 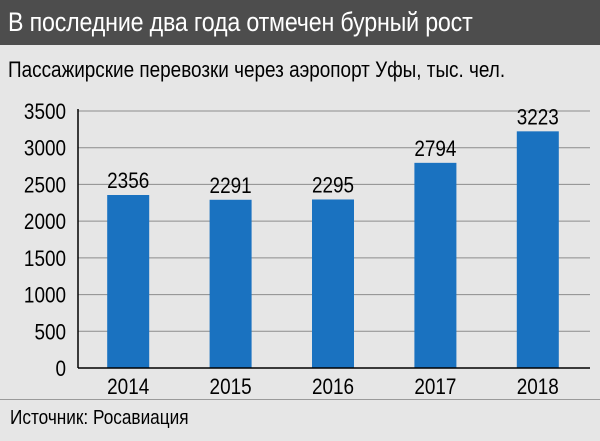 What do you see at coordinates (538, 117) in the screenshot?
I see `data-label: 3223` at bounding box center [538, 117].